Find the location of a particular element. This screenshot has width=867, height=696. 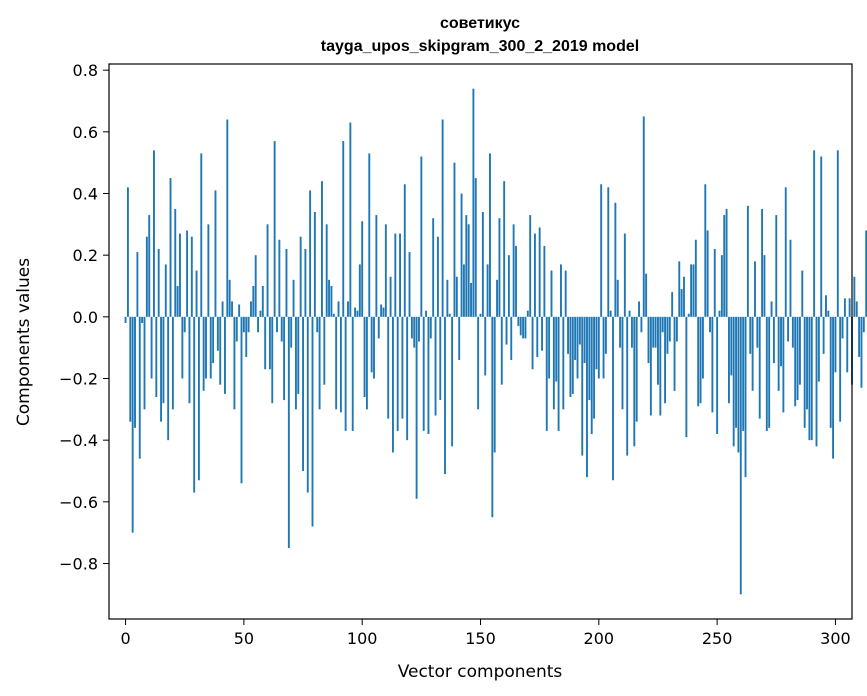

x-axis-label: Vector components is located at coordinates (480, 672).